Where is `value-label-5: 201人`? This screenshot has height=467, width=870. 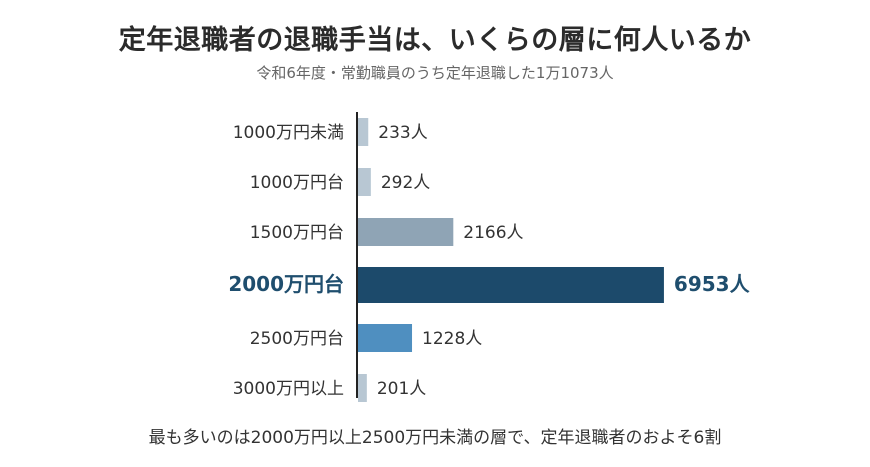
value-label-5: 201人 is located at coordinates (401, 389).